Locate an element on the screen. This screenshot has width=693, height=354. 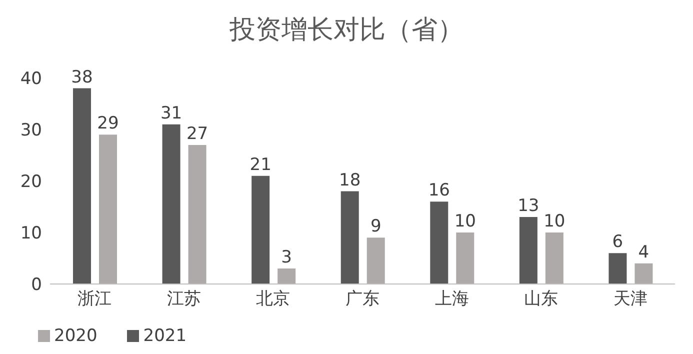
x-tick-label: 浙江 is located at coordinates (95, 299).